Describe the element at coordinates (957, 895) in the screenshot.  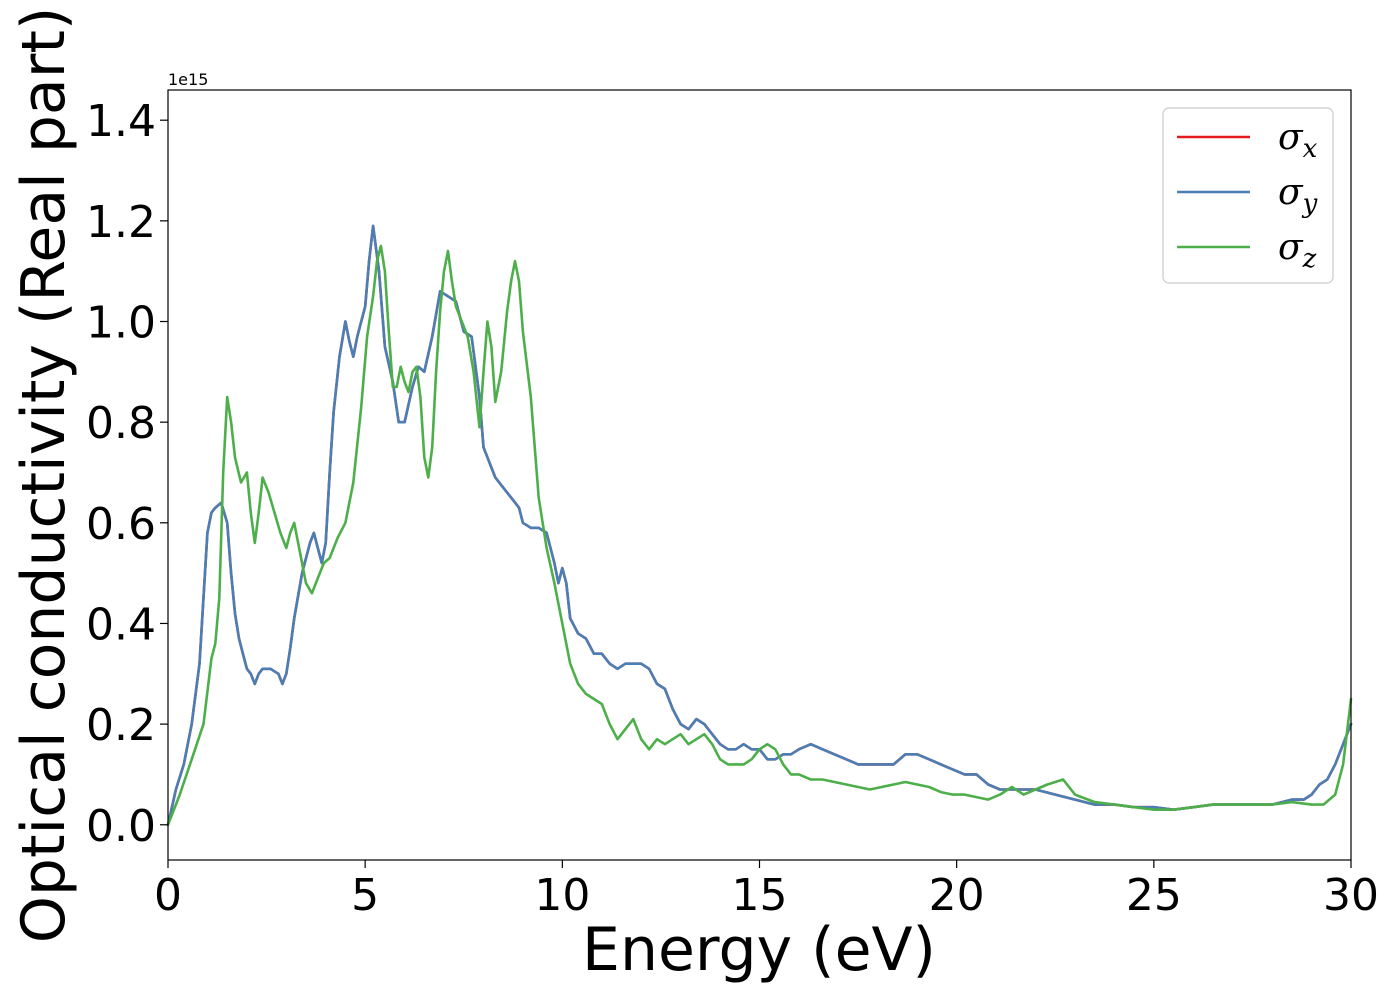
I see `x-tick-label: 20` at that location.